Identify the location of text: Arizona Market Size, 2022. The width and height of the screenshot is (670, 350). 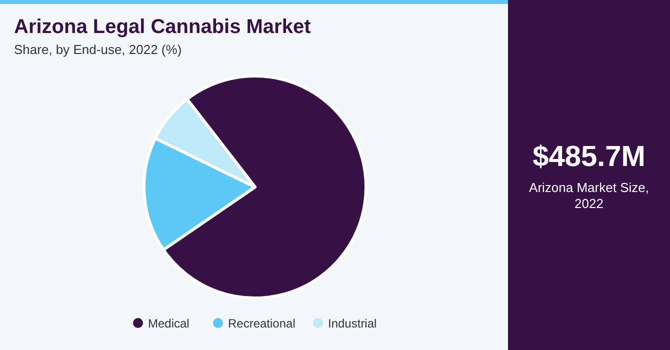
(589, 195).